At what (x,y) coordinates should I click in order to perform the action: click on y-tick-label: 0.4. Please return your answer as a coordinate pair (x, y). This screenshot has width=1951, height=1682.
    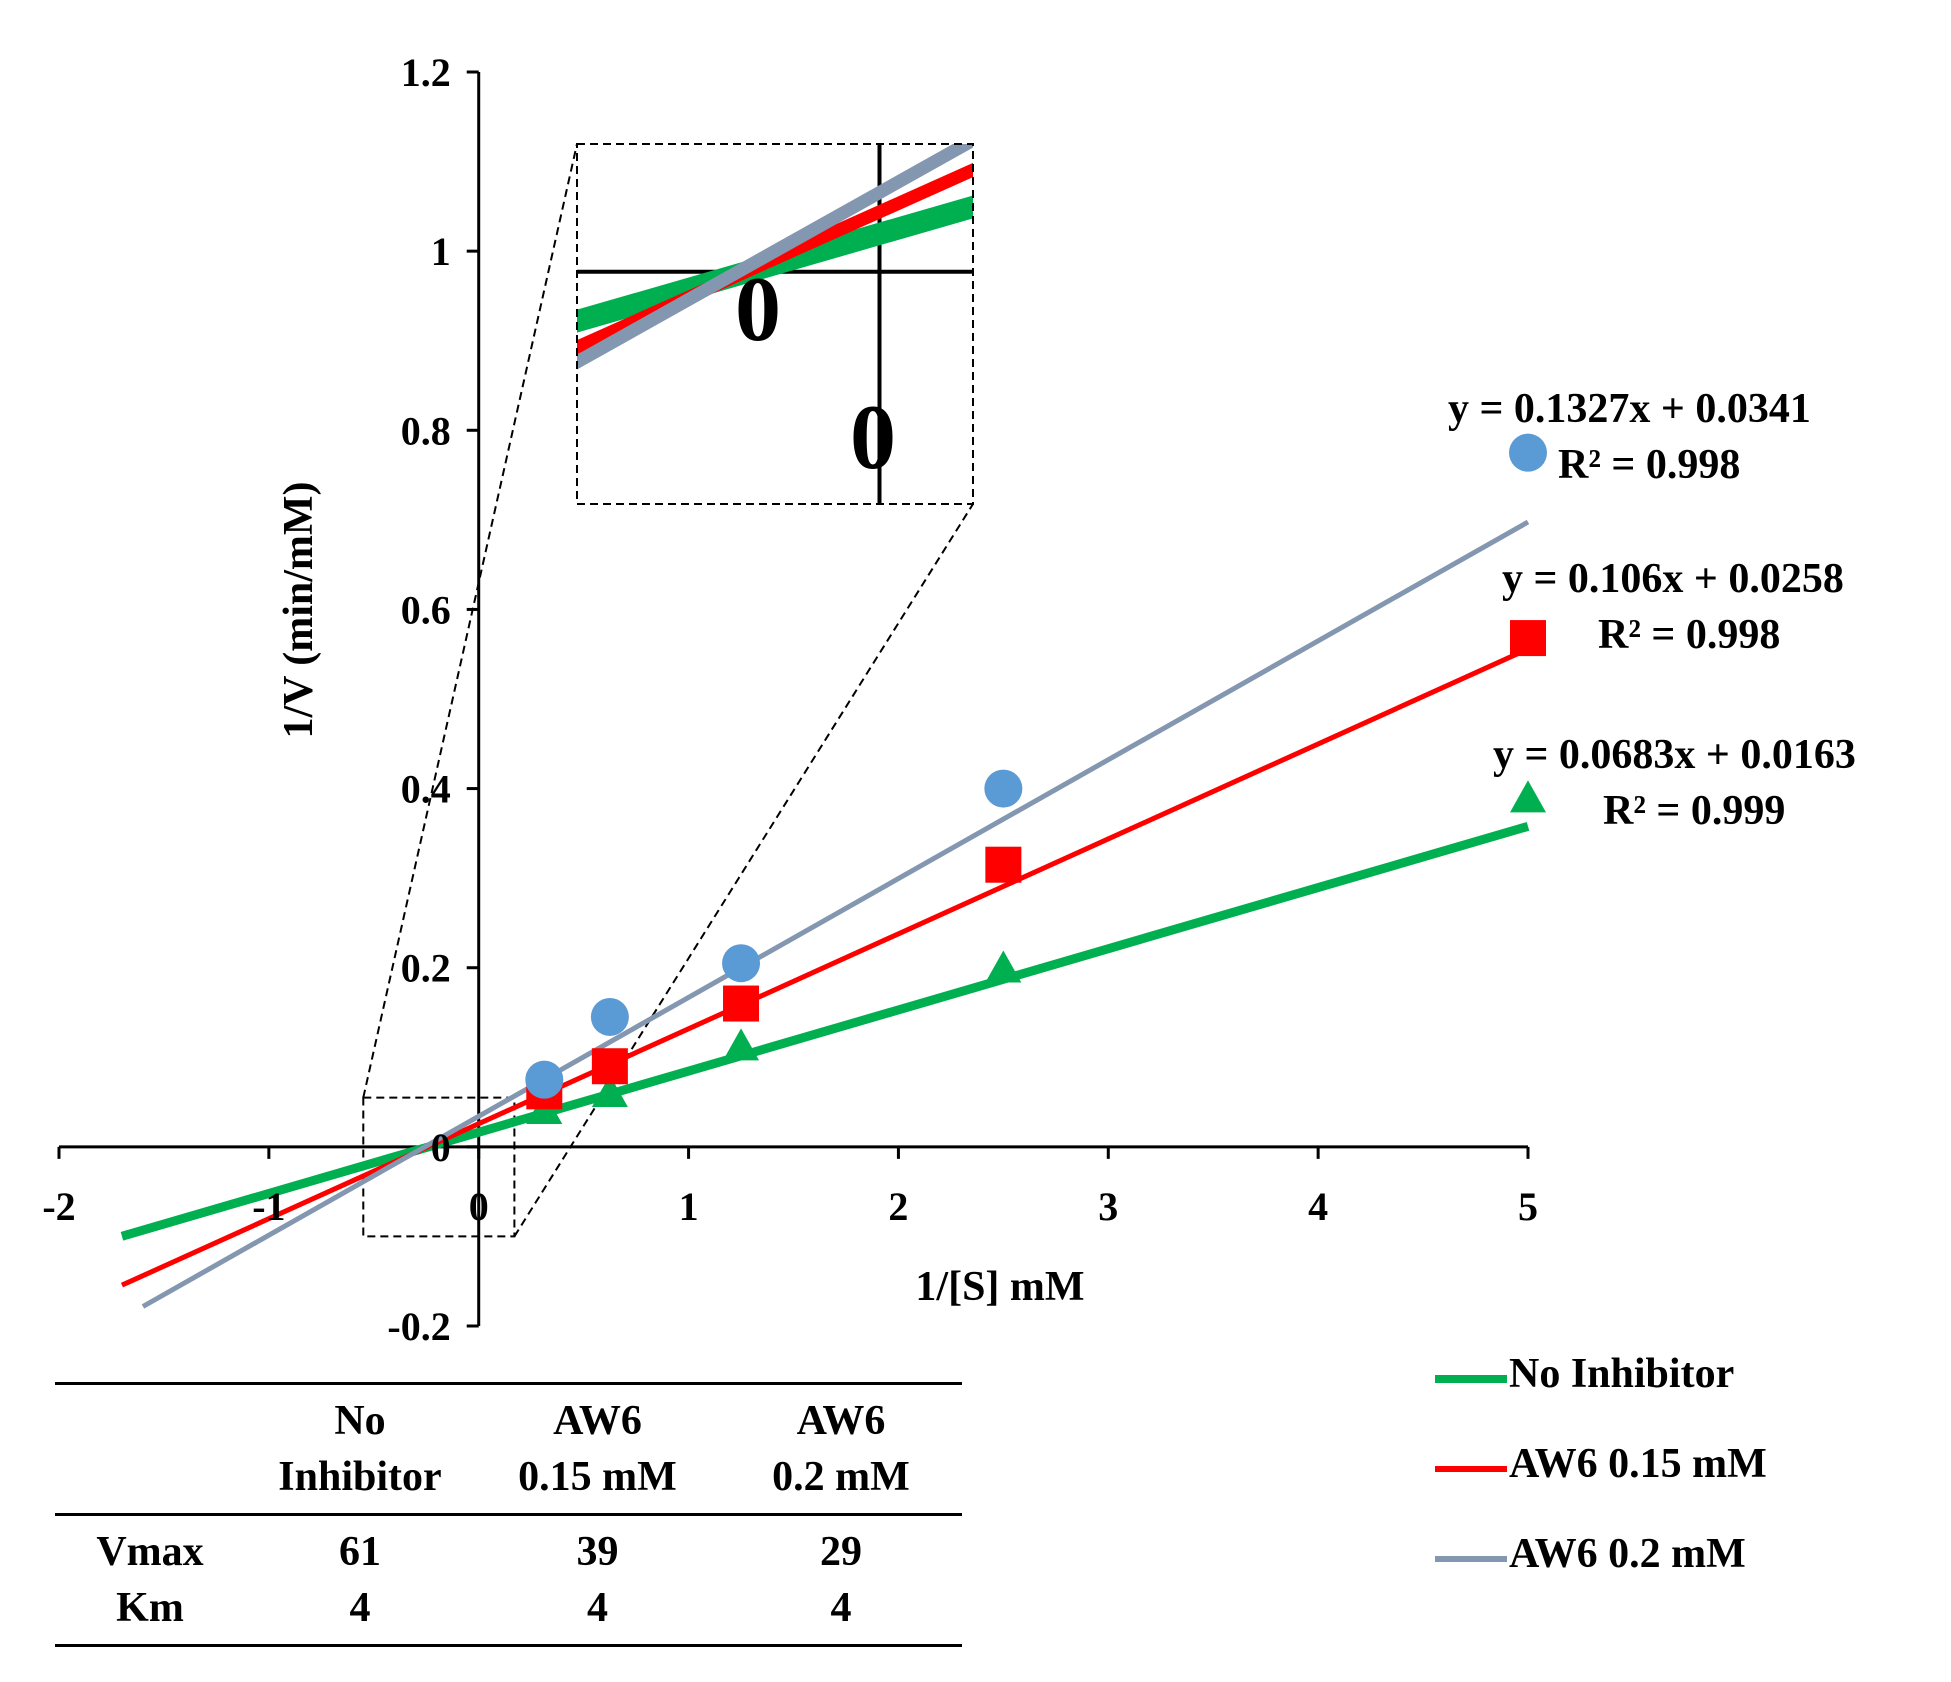
    Looking at the image, I should click on (426, 789).